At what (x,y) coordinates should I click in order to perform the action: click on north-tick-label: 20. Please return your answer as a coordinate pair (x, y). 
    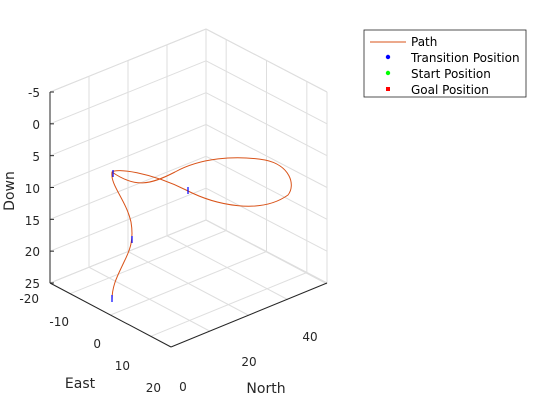
    Looking at the image, I should click on (248, 362).